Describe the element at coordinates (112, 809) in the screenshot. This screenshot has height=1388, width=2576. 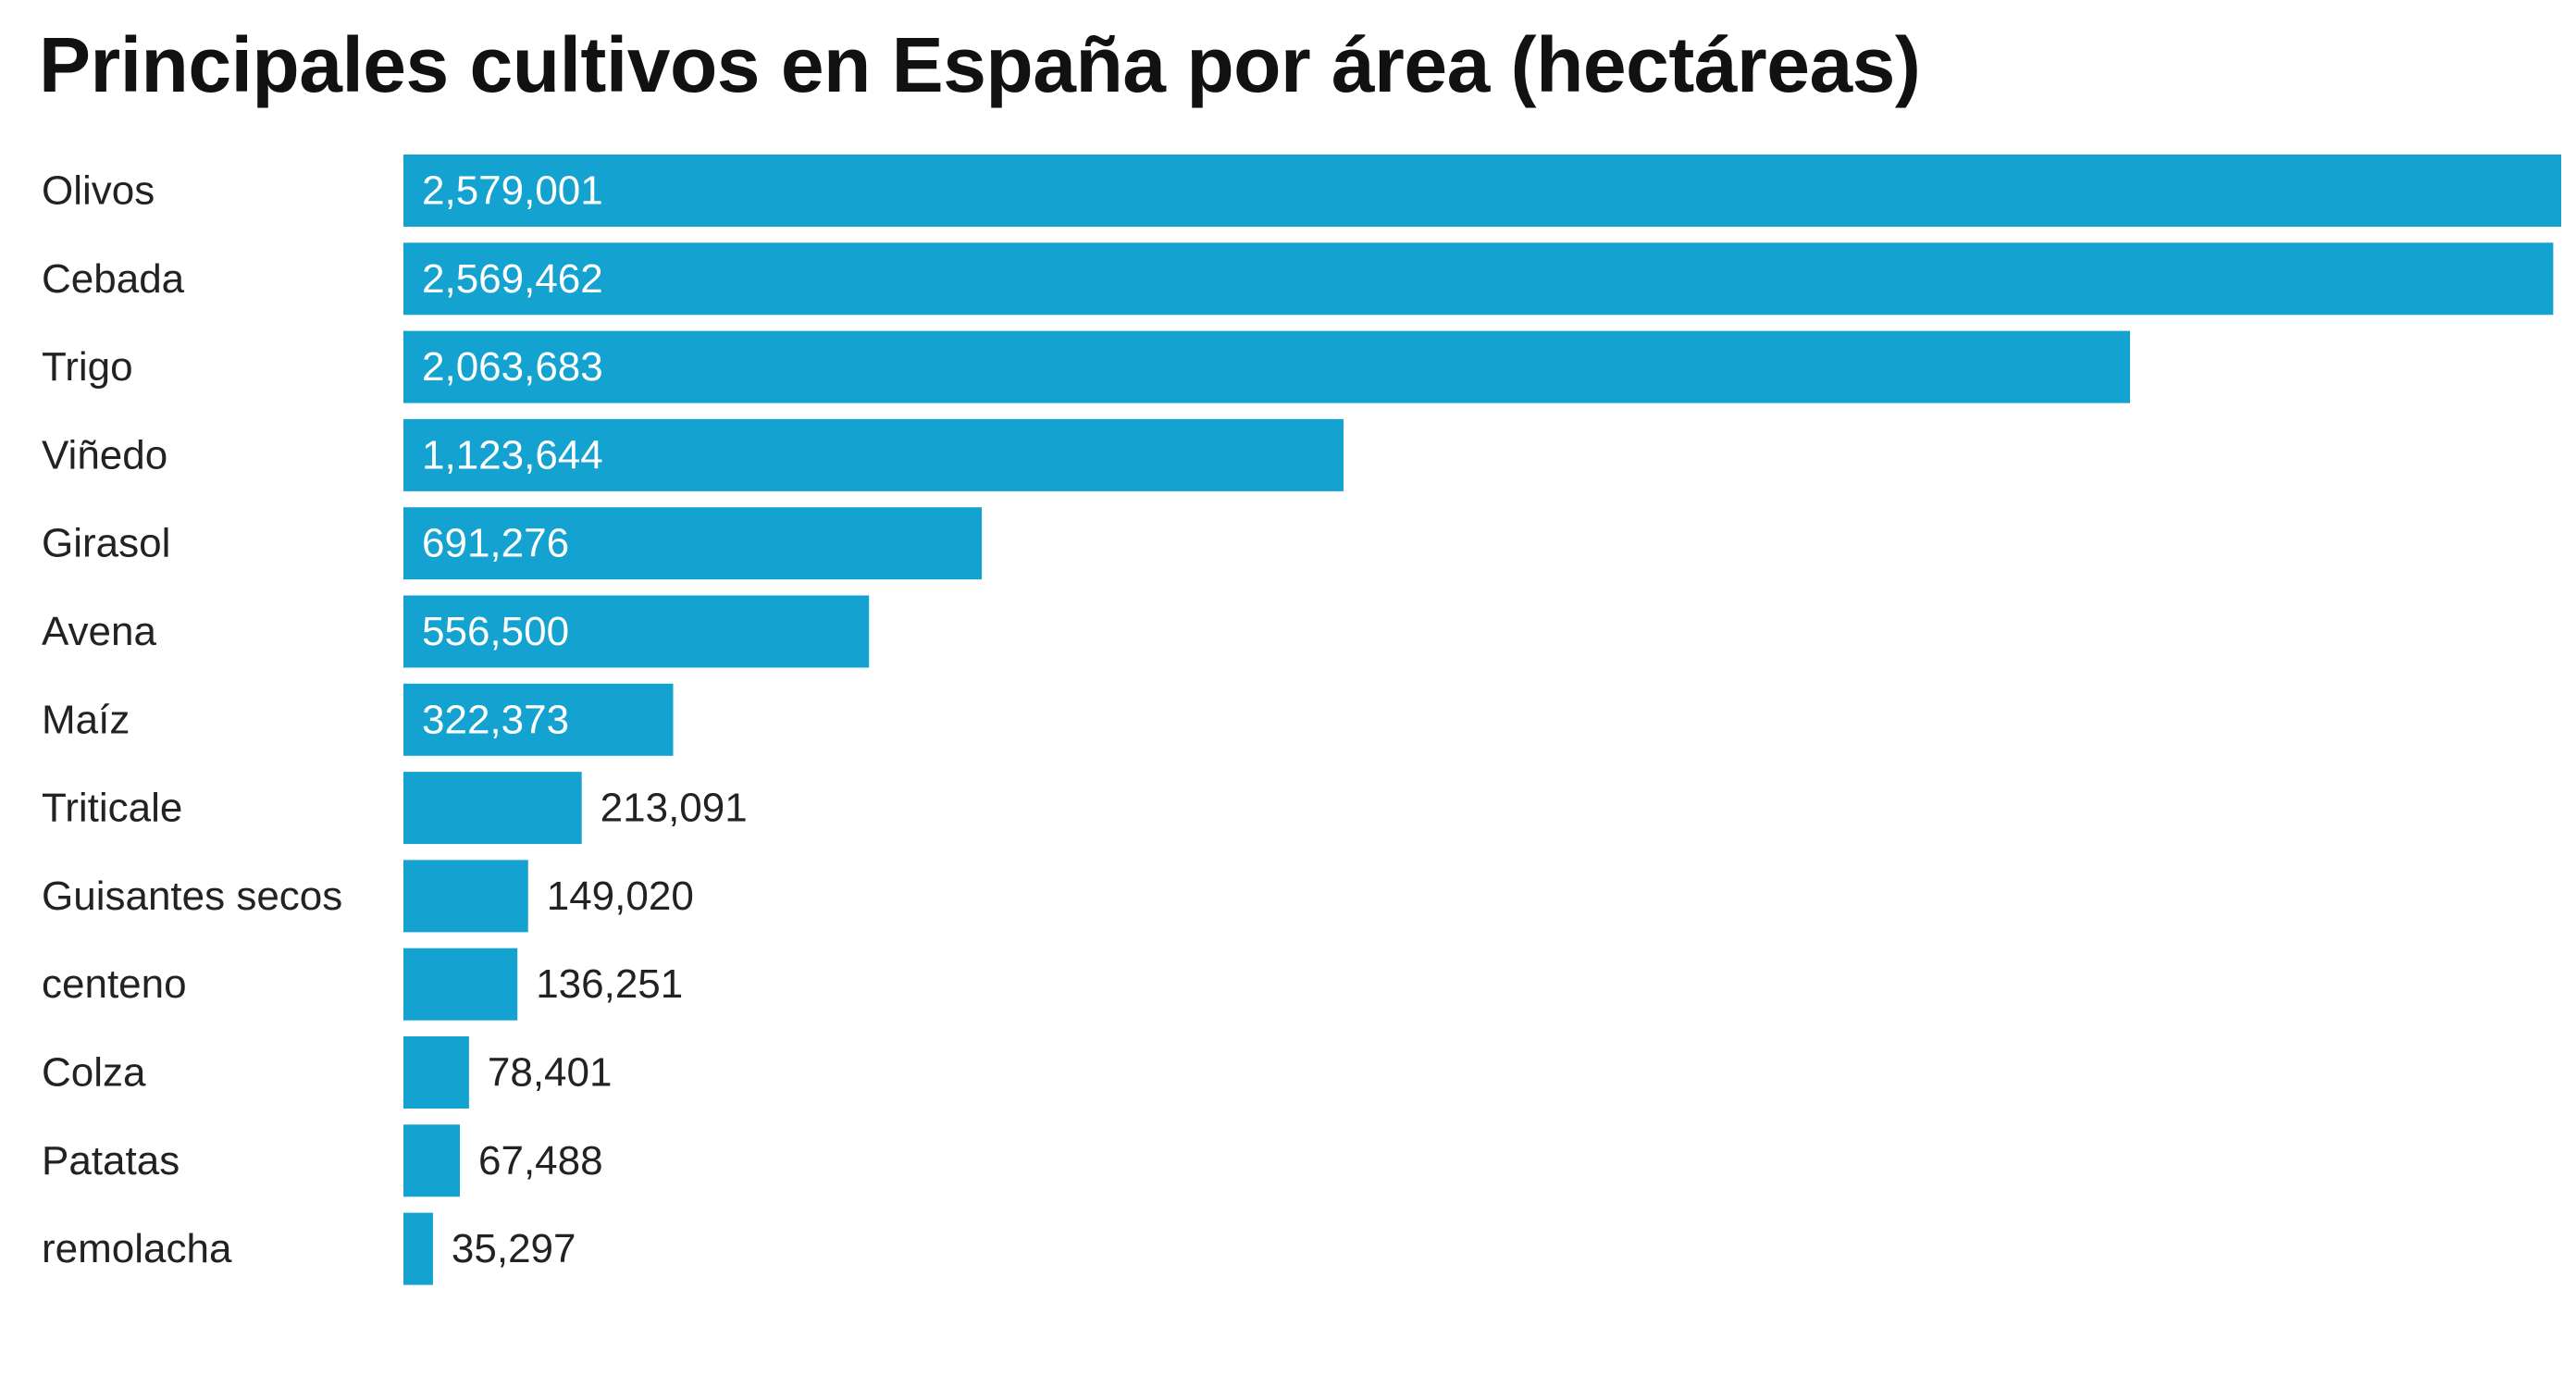
I see `category-label: Triticale` at that location.